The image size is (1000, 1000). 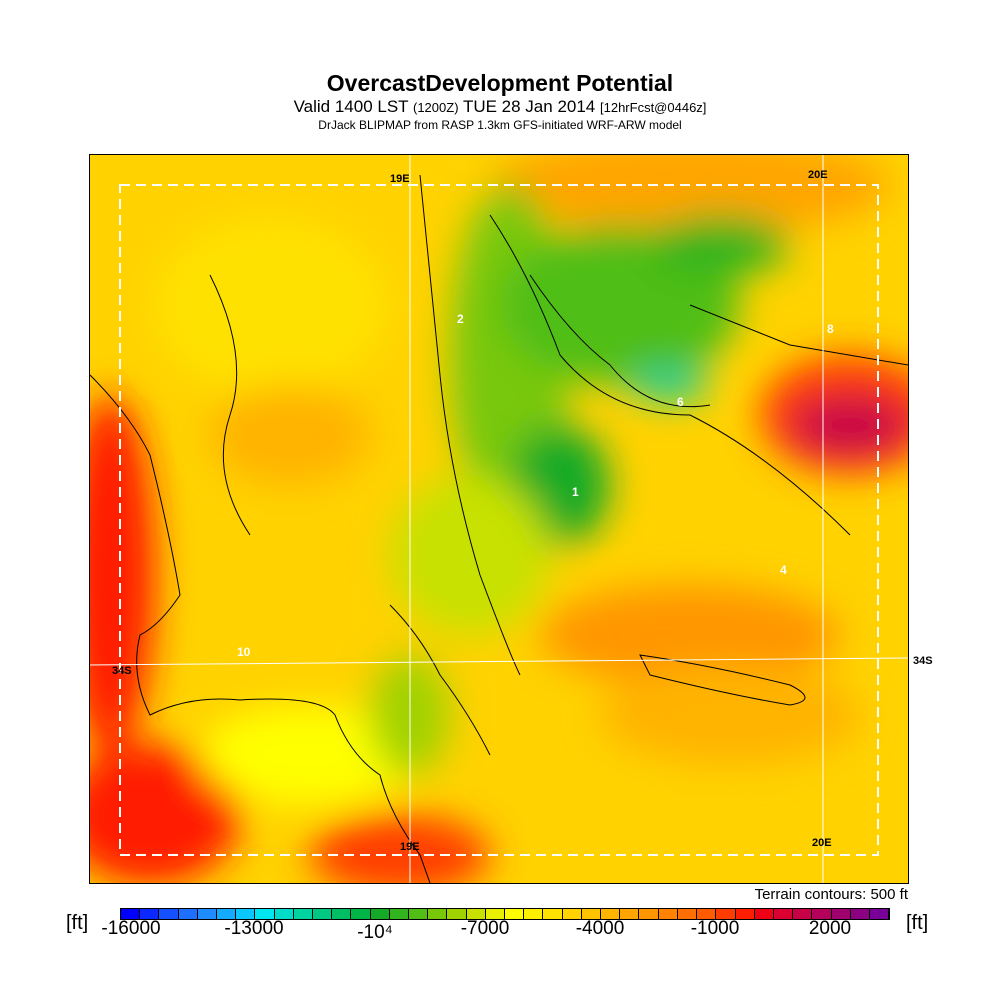 What do you see at coordinates (680, 402) in the screenshot?
I see `contour-label: 6` at bounding box center [680, 402].